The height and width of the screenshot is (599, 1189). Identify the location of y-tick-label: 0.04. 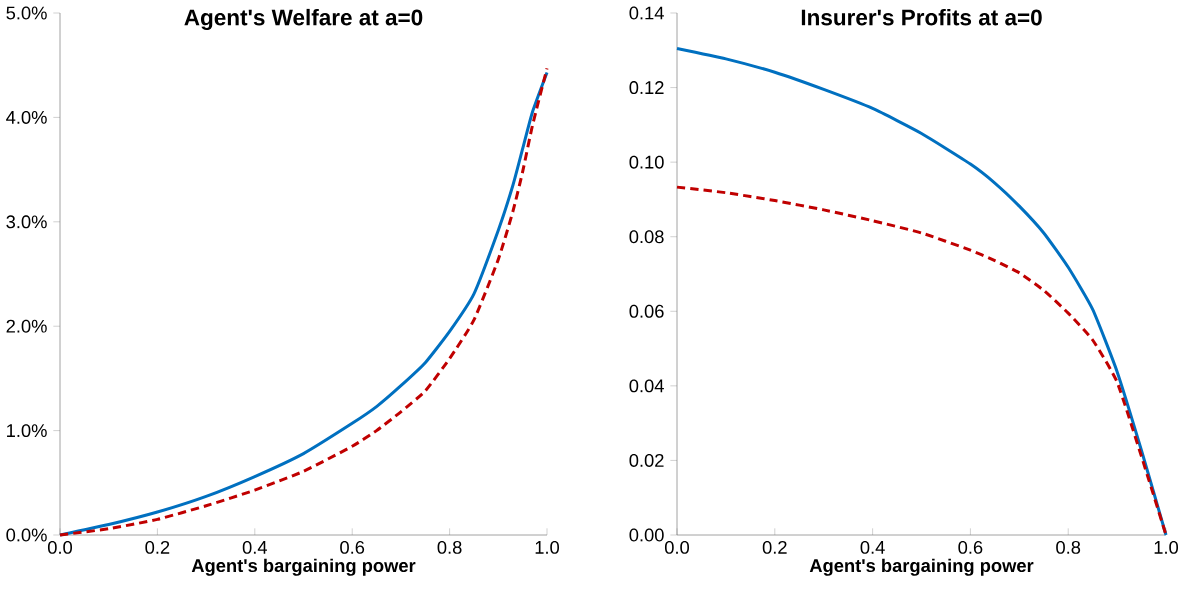
(646, 386).